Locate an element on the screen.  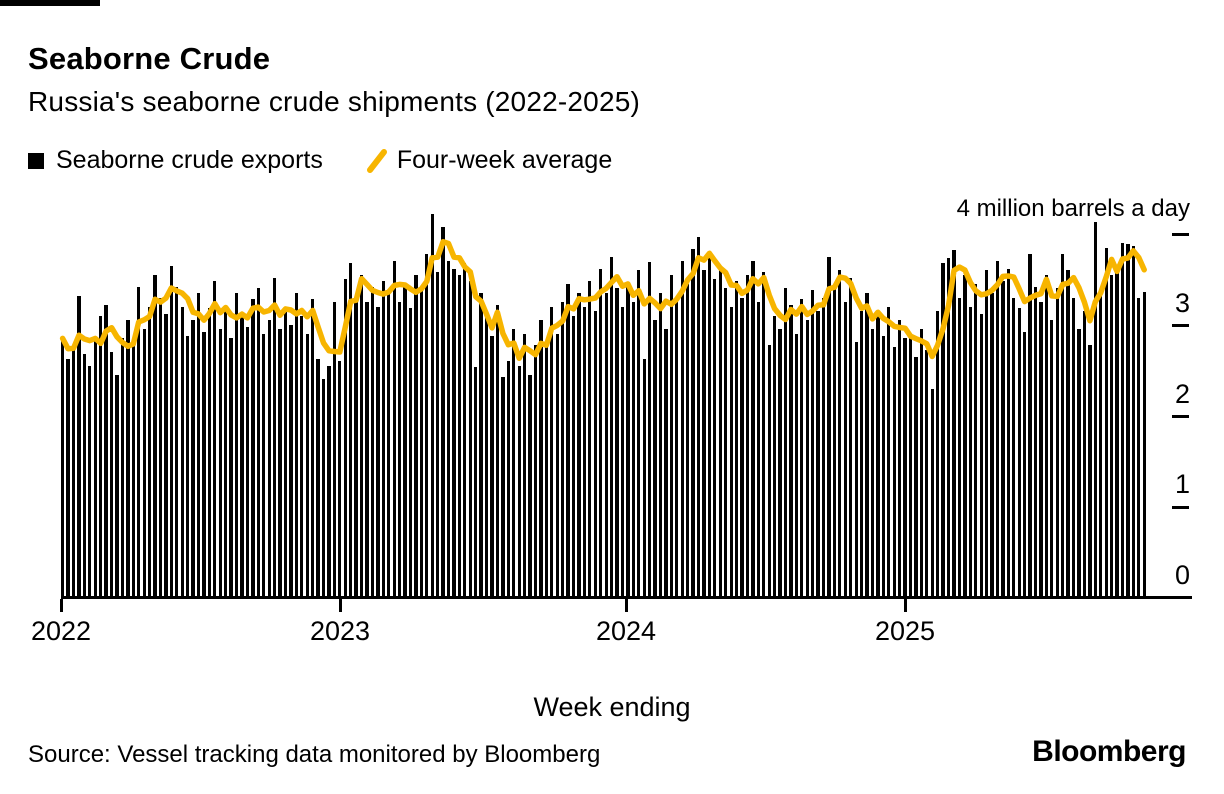
legend-label-average: Four-week average is located at coordinates (504, 160).